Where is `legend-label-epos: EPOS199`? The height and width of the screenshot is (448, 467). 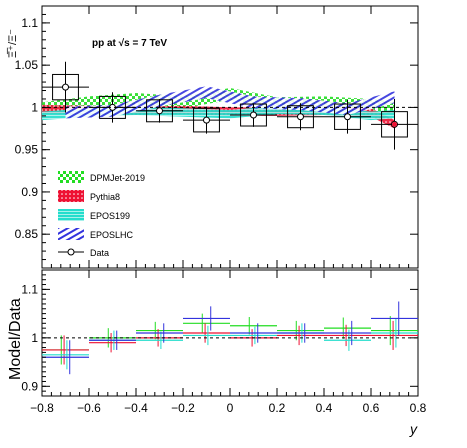 legend-label-epos: EPOS199 is located at coordinates (110, 216).